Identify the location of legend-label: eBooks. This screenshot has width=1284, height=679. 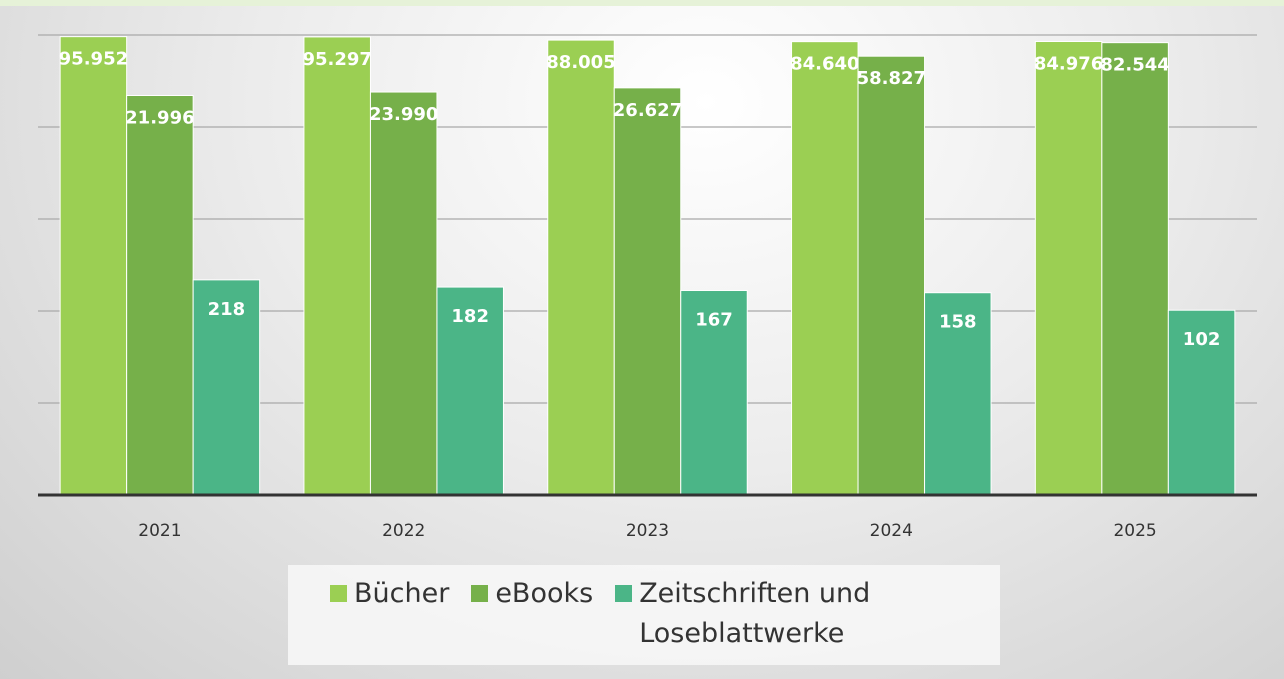
(544, 593).